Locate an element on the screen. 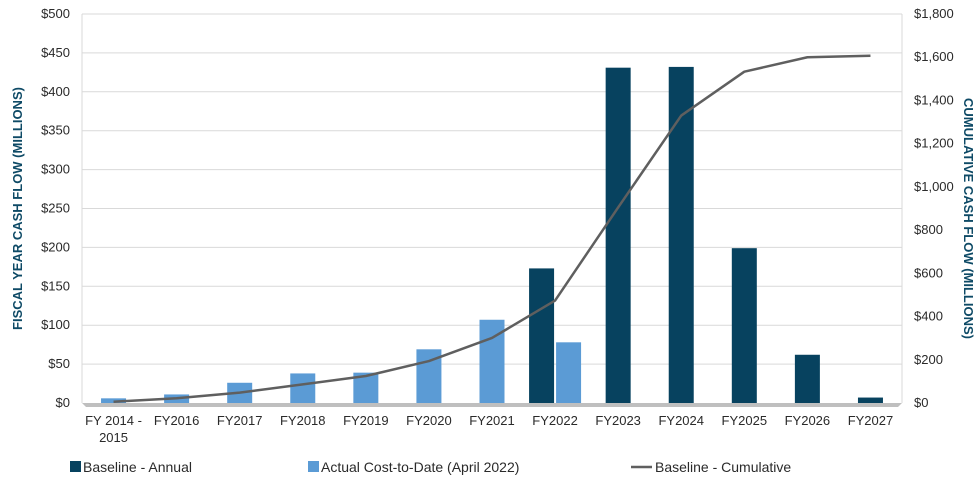  y2-tick-label: $1,000 is located at coordinates (934, 186).